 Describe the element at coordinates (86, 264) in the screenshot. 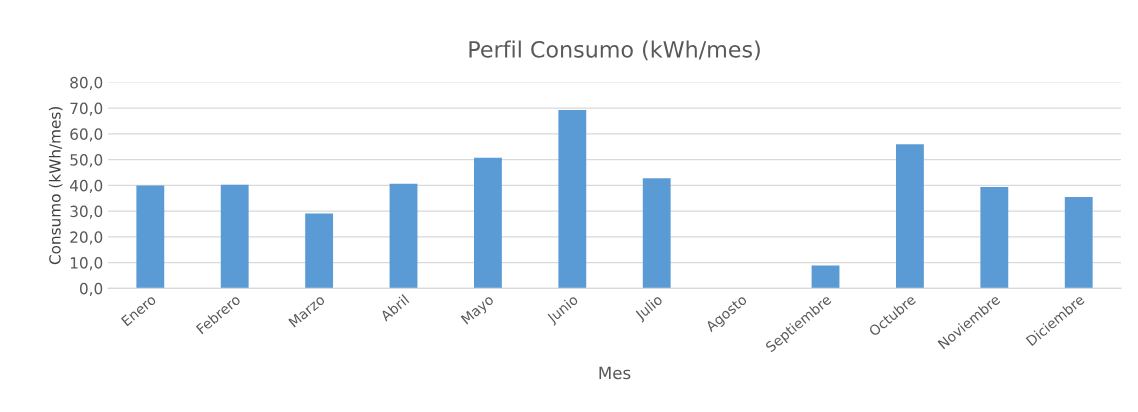

I see `y-tick-label: 10,0` at that location.